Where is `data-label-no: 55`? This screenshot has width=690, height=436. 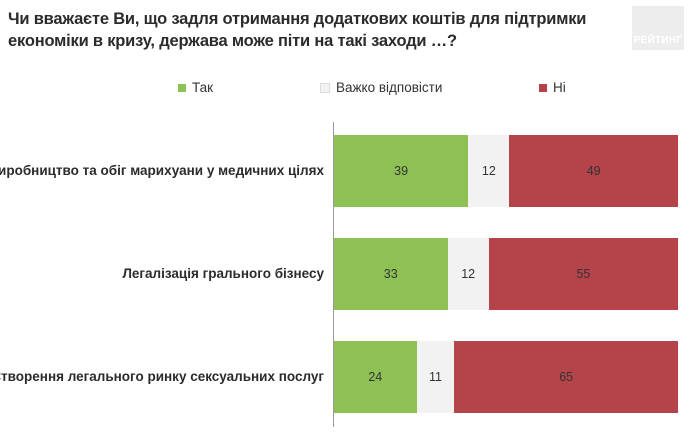 data-label-no: 55 is located at coordinates (583, 274).